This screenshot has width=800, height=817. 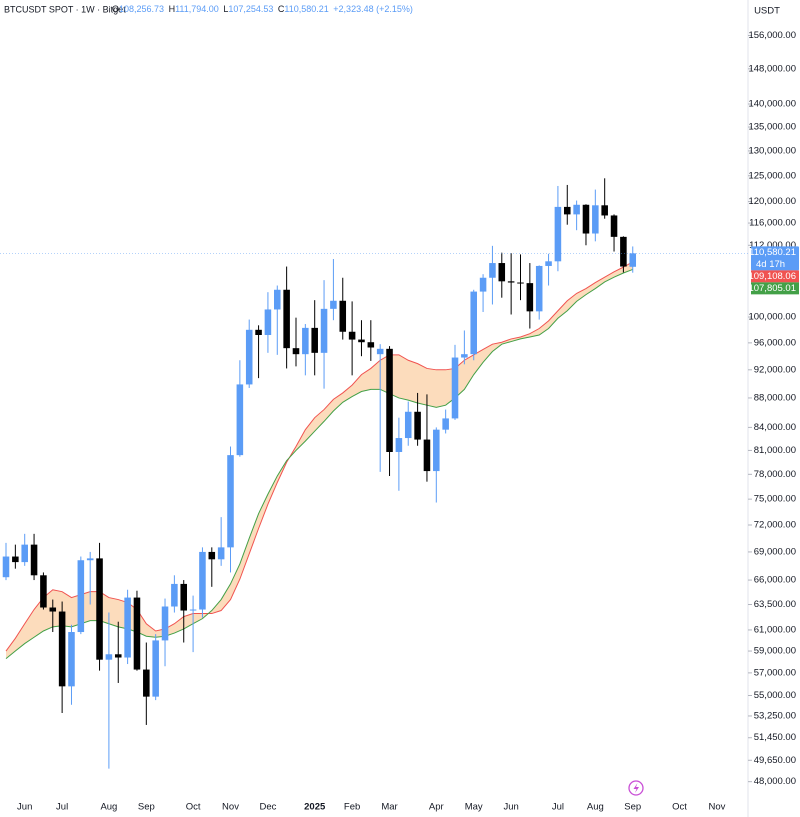 I want to click on y-tick-label: 96,000.00, so click(x=775, y=342).